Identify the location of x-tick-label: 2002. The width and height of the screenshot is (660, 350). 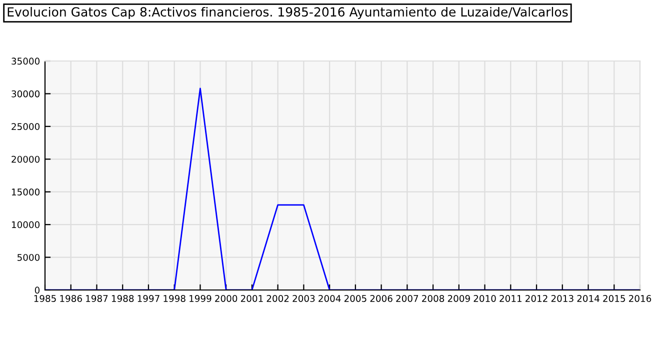
(277, 298).